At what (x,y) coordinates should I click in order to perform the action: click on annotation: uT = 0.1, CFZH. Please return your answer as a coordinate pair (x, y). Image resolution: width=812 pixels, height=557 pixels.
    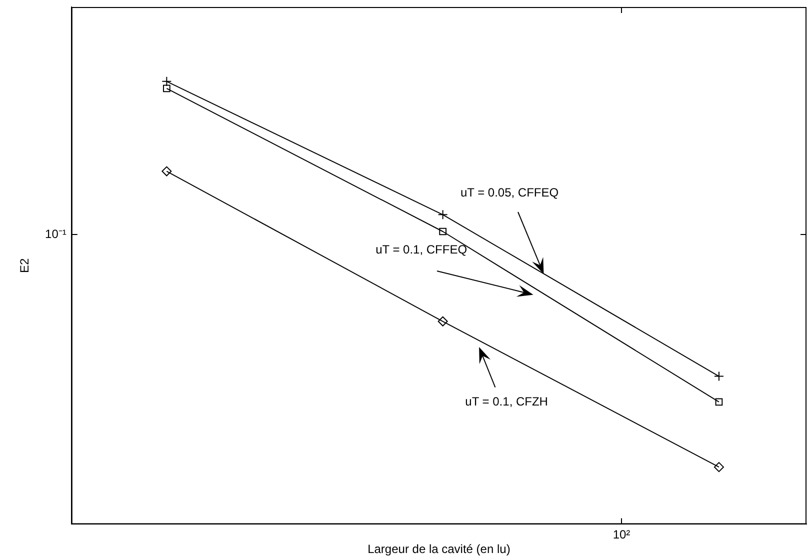
    Looking at the image, I should click on (506, 401).